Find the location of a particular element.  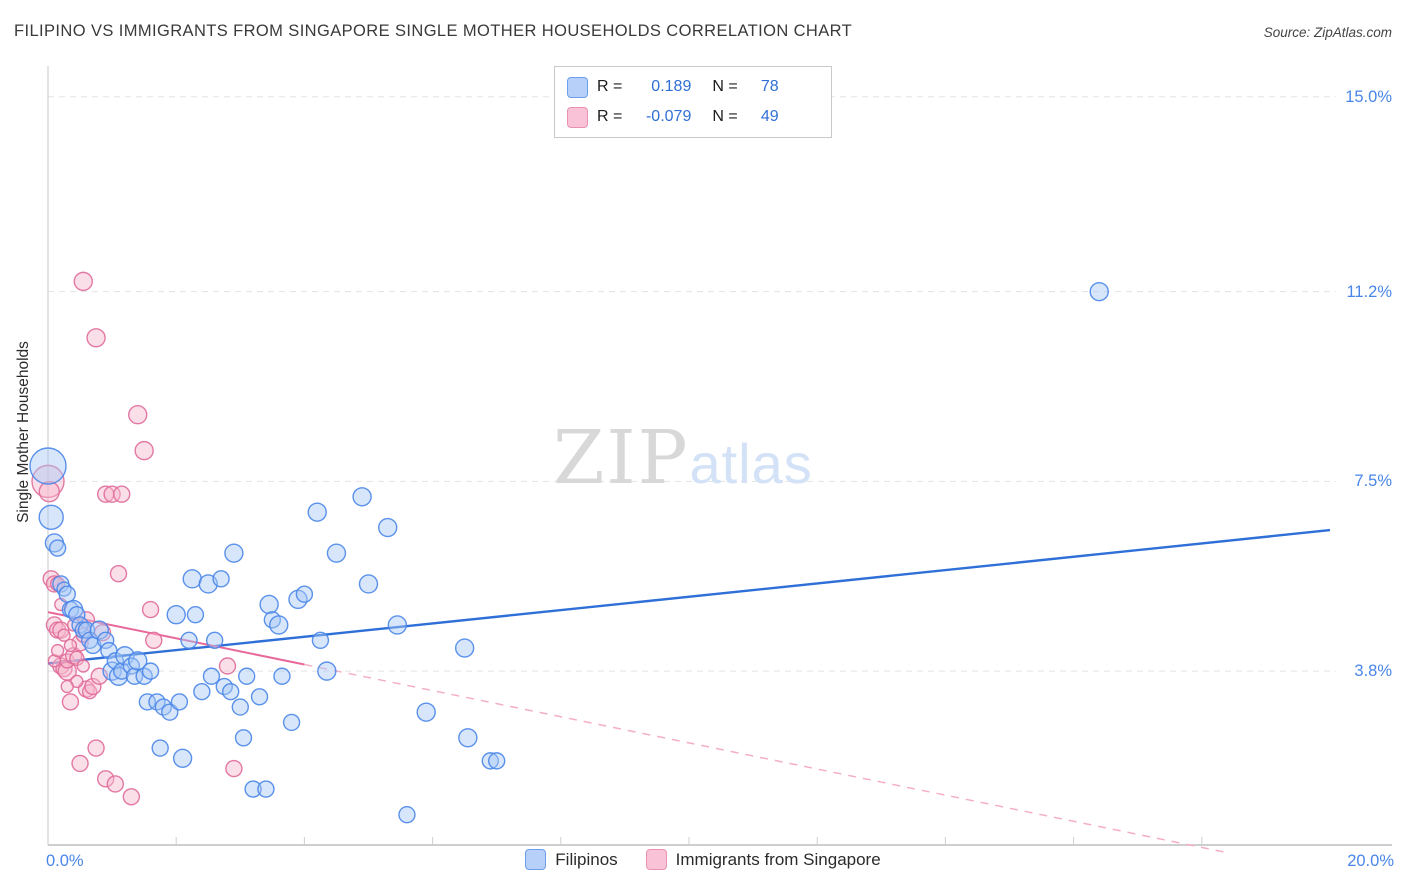

correlation-row-singapore: R = -0.079 N = 49 is located at coordinates (693, 117).